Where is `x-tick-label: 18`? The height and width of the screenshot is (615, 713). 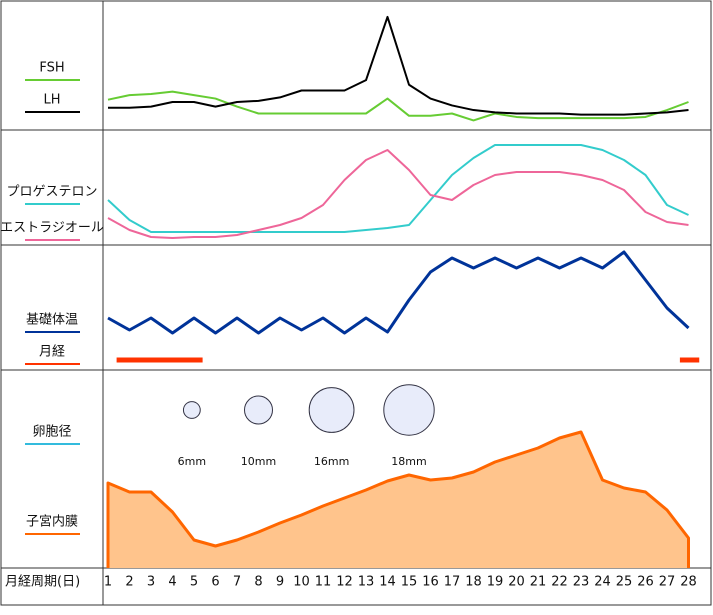 x-tick-label: 18 is located at coordinates (473, 582).